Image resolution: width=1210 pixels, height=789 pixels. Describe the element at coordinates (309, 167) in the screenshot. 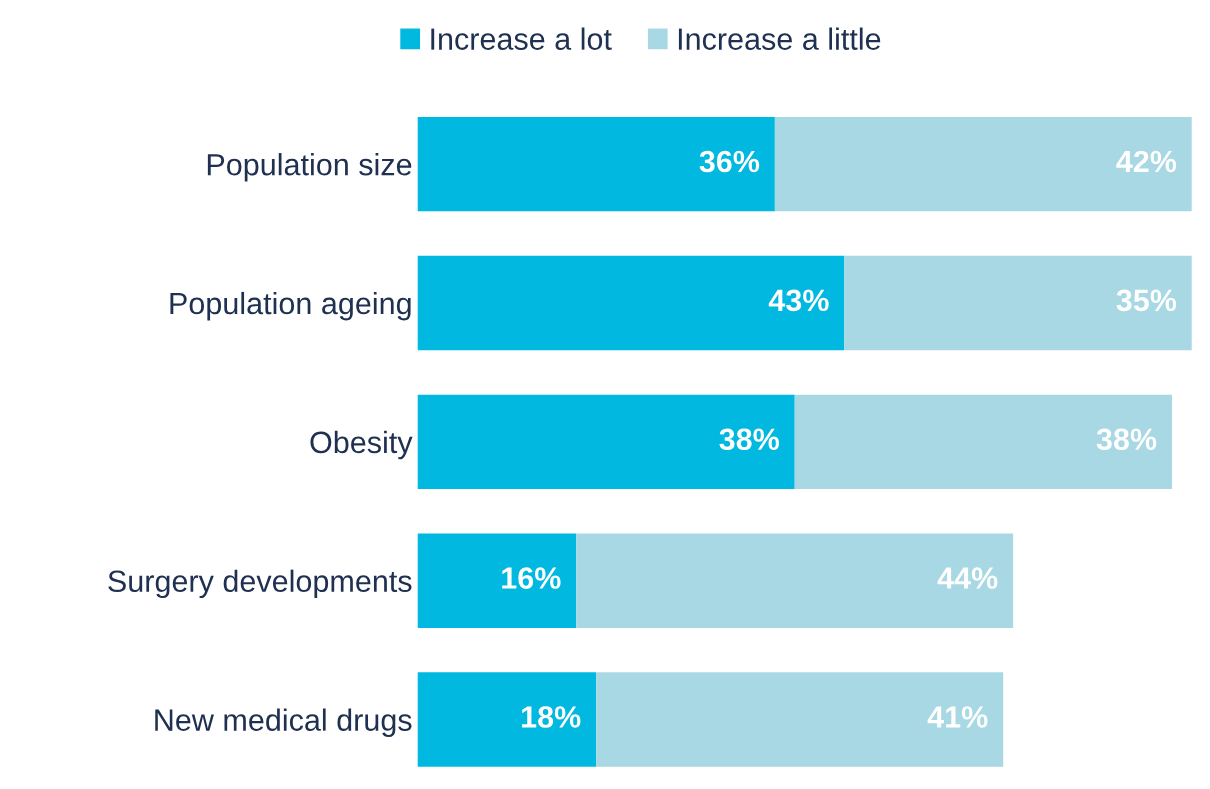

I see `y-tick-label: Population size` at that location.